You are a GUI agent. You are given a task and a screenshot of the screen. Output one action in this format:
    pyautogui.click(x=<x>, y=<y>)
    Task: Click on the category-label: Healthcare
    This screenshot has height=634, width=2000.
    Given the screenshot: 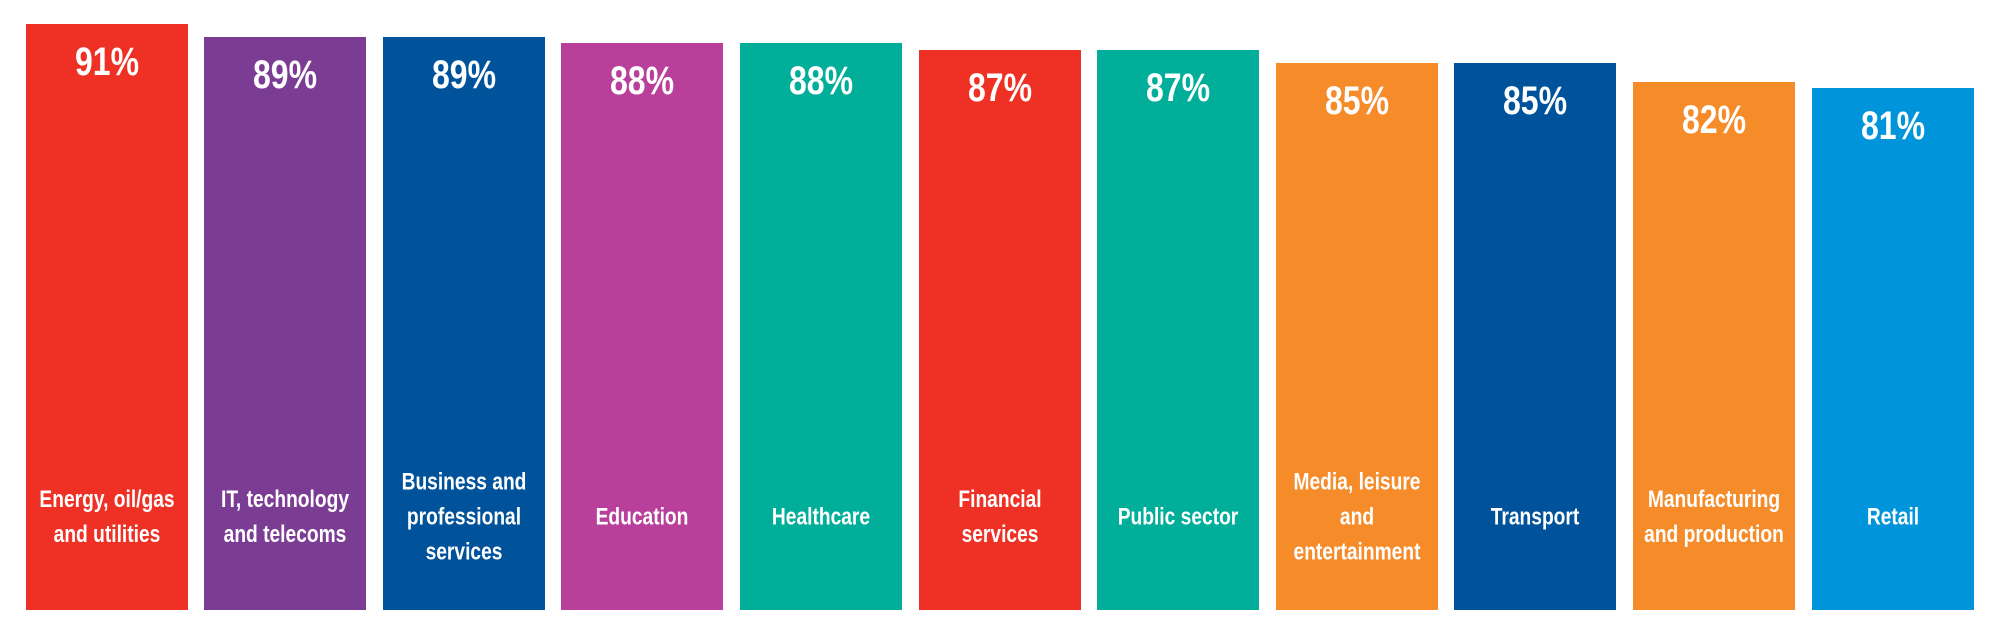 What is the action you would take?
    pyautogui.click(x=820, y=517)
    